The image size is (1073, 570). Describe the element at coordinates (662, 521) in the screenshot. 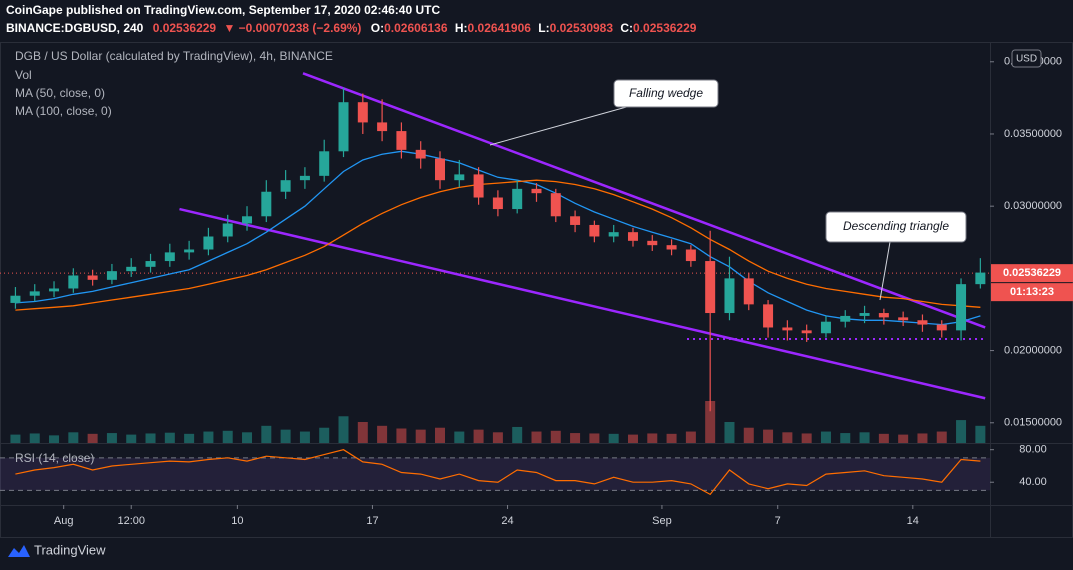

I see `x-tick-label: Sep` at that location.